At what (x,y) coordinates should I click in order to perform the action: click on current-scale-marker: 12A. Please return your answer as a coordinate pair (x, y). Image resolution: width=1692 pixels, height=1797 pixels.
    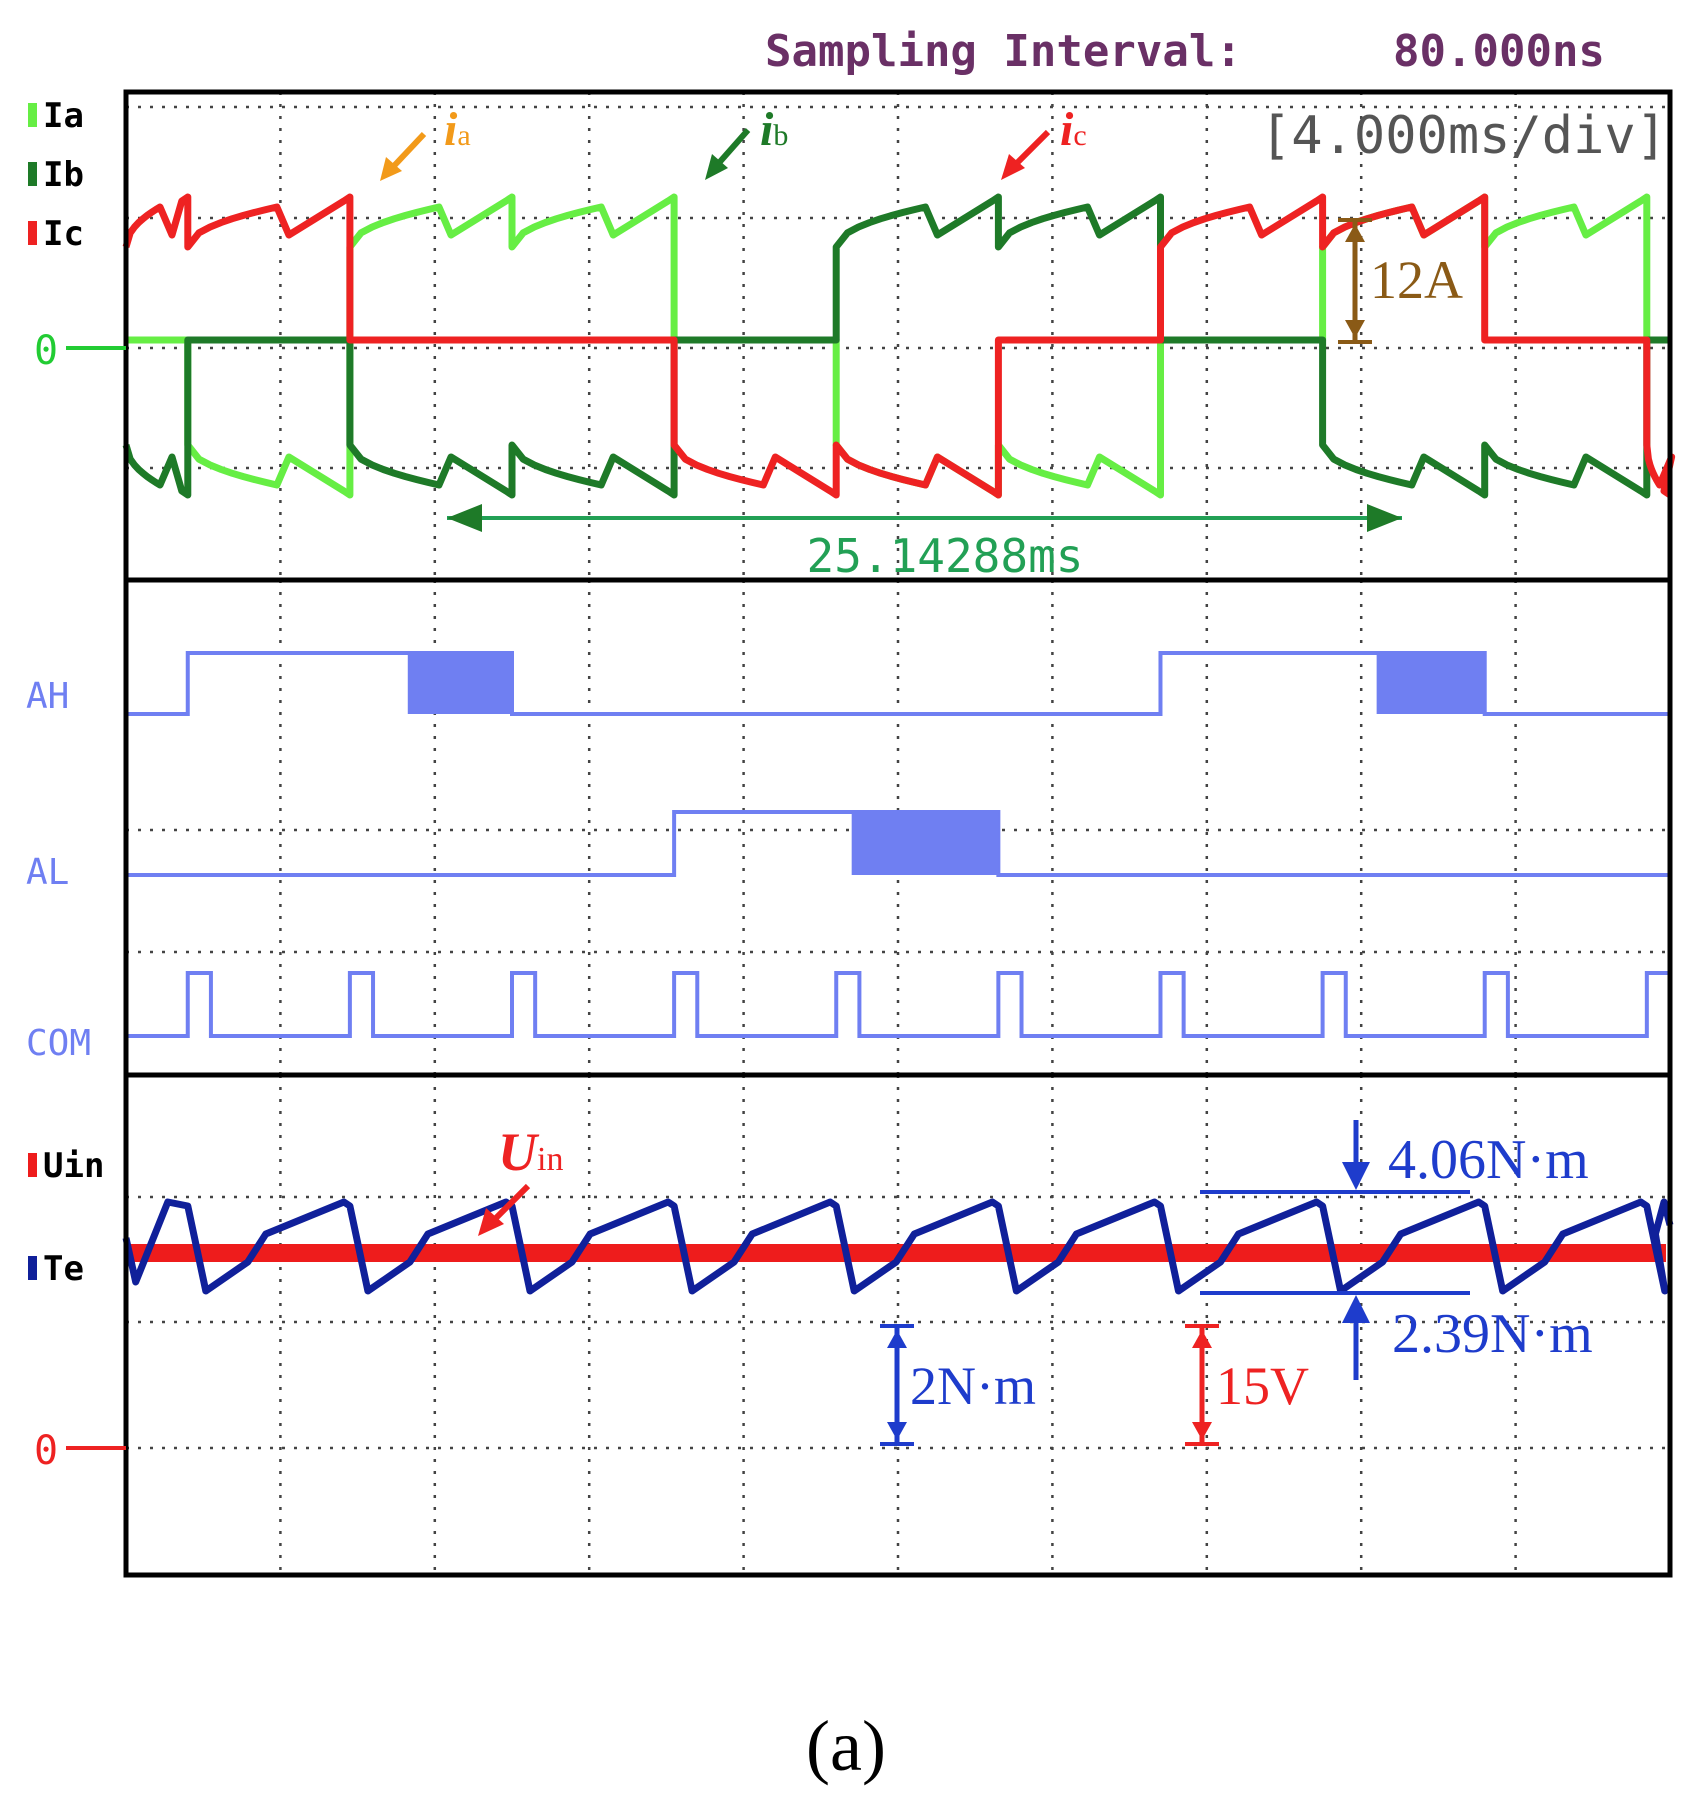
    Looking at the image, I should click on (1400, 281).